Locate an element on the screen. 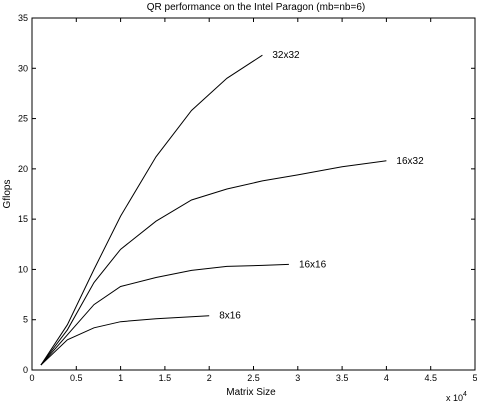 This screenshot has width=477, height=403. y-axis-label: Gflops is located at coordinates (7, 194).